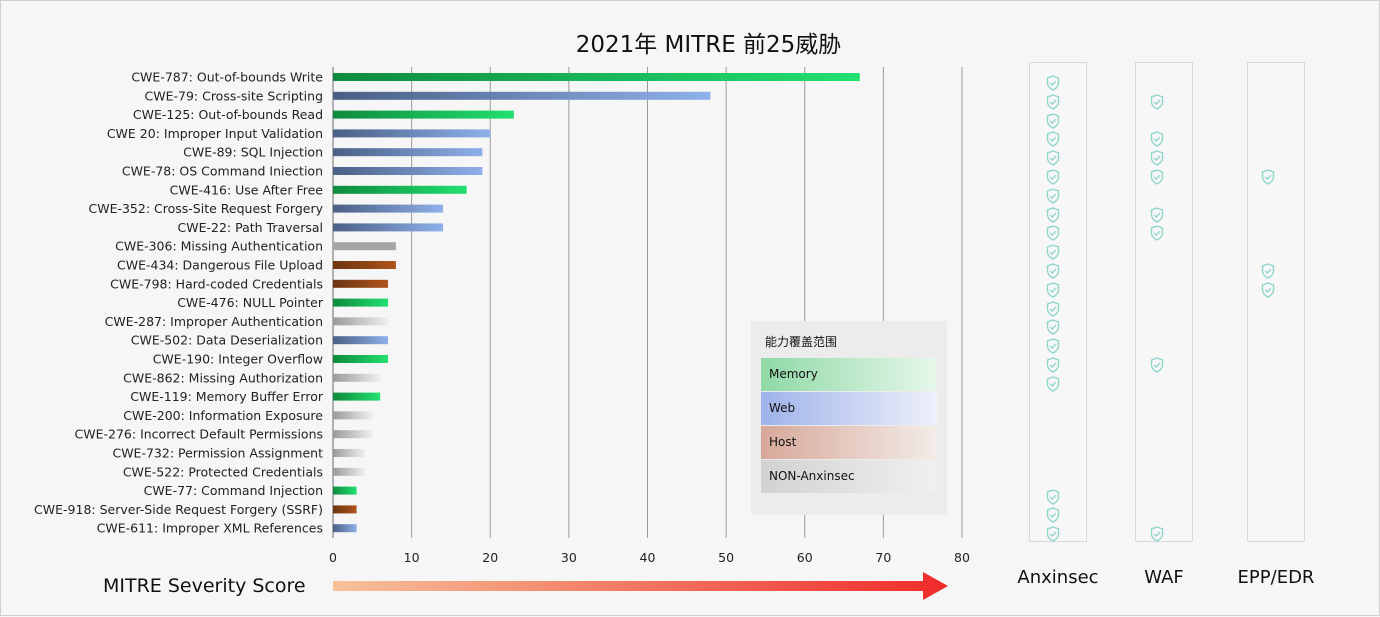 The height and width of the screenshot is (617, 1380). I want to click on category-label: CWE-79: Cross-site Scripting, so click(234, 95).